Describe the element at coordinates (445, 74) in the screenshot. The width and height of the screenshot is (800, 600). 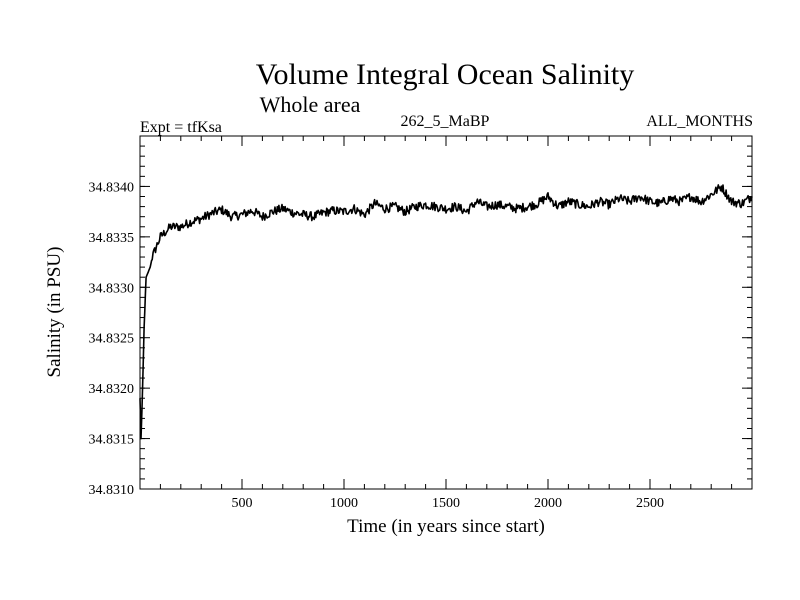
I see `chart-title: Volume Integral Ocean Salinity` at that location.